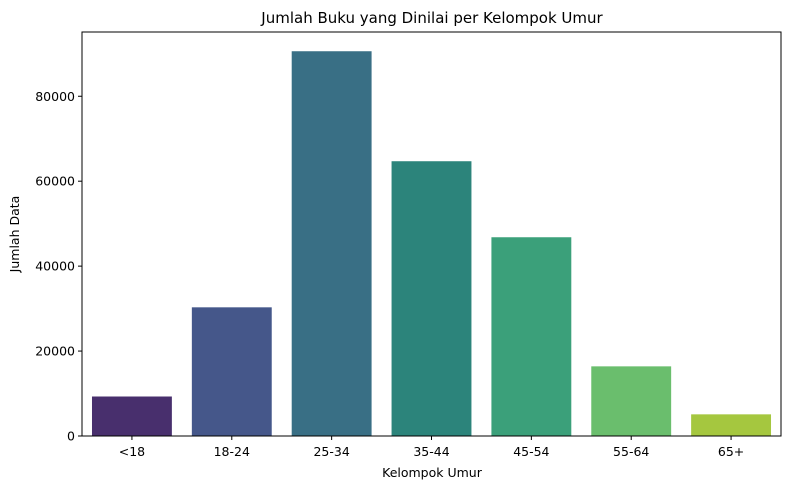 Image resolution: width=790 pixels, height=490 pixels. What do you see at coordinates (432, 472) in the screenshot?
I see `x-axis-title: Kelompok Umur` at bounding box center [432, 472].